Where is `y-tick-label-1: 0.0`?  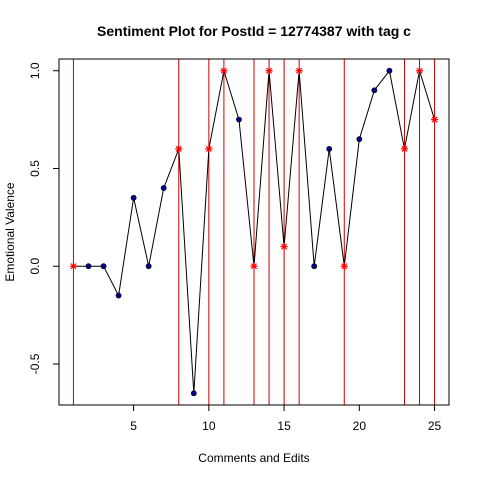
y-tick-label-1: 0.0 is located at coordinates (35, 266).